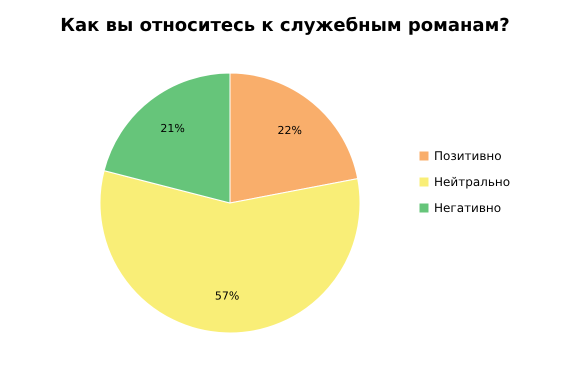 This screenshot has width=570, height=367. I want to click on legend-label: Негативно, so click(468, 208).